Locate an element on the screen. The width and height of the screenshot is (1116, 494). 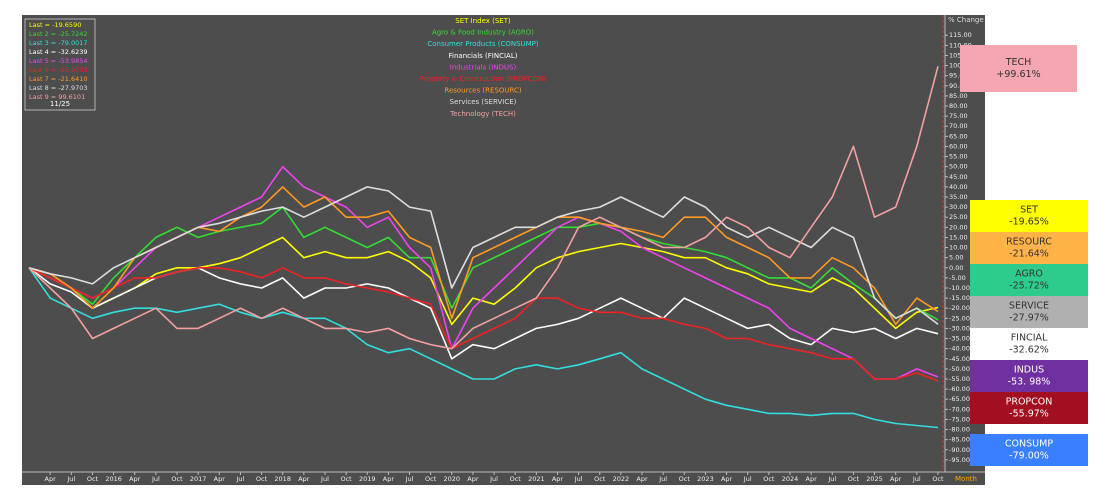
badge-name: RESOURC is located at coordinates (1029, 242).